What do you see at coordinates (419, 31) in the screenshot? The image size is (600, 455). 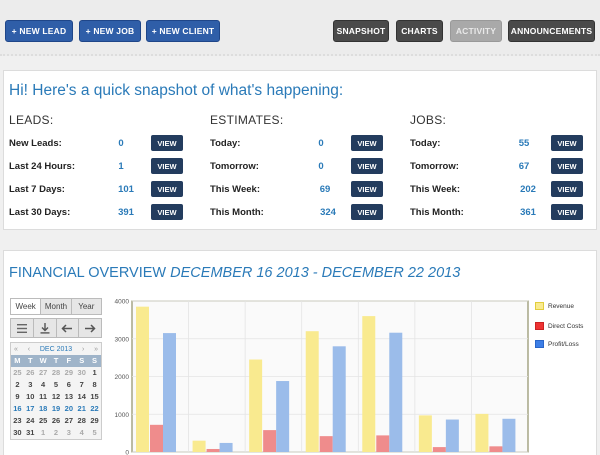 I see `charts-button: CHARTS` at bounding box center [419, 31].